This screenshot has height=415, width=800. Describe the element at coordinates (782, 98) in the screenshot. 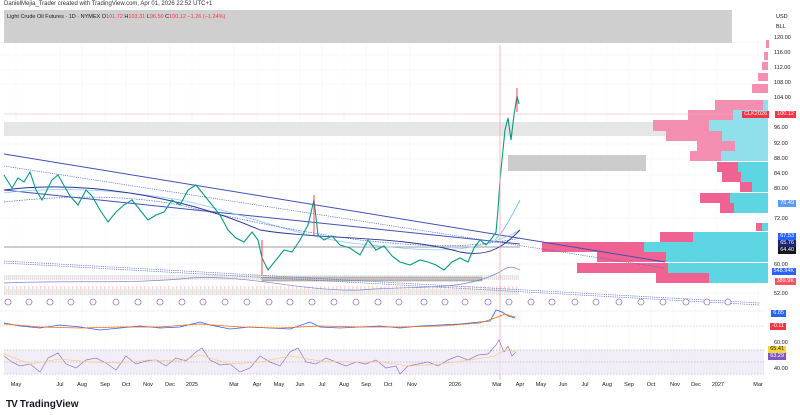

I see `price-tick: 104.00` at that location.